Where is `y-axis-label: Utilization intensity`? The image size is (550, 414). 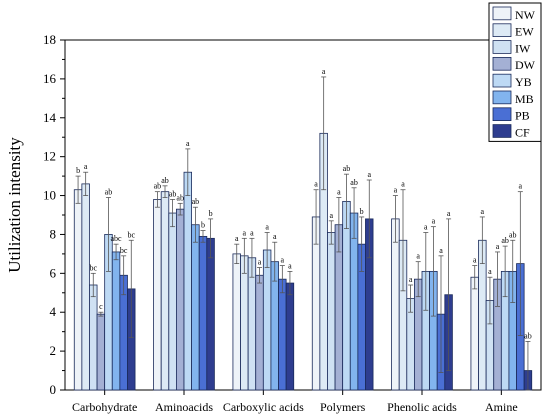 y-axis-label: Utilization intensity is located at coordinates (14, 205).